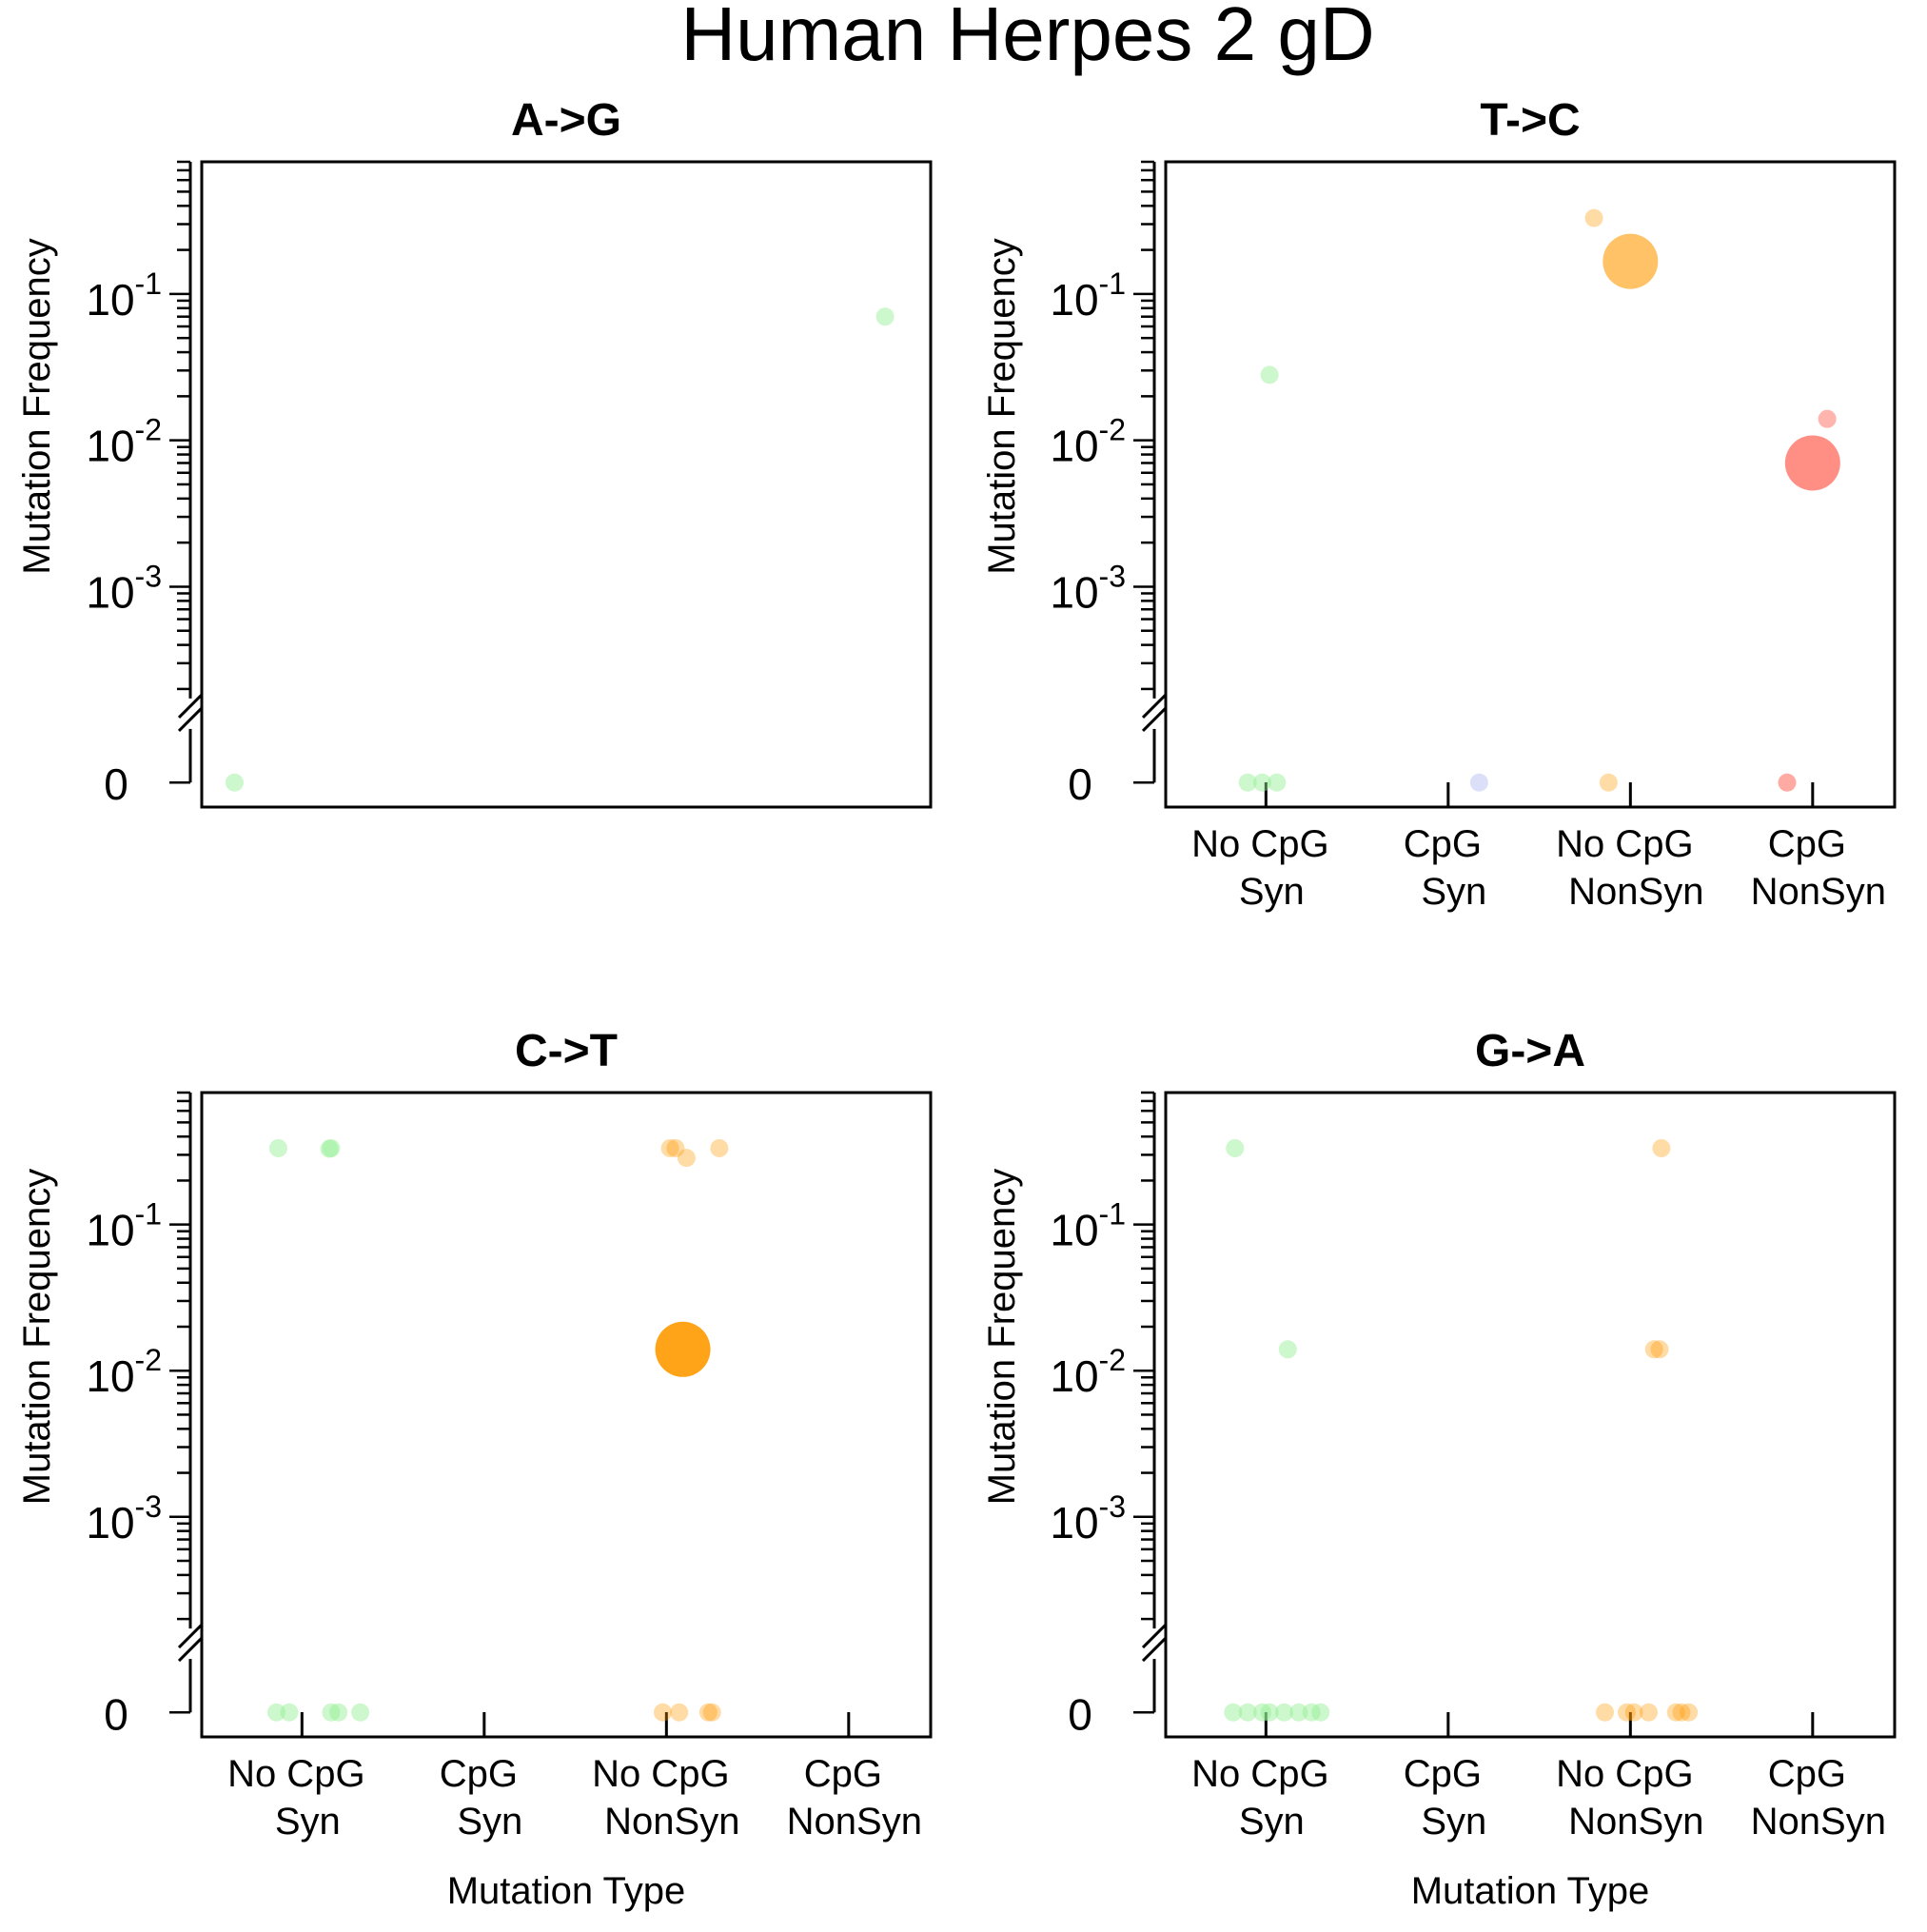 Image resolution: width=1927 pixels, height=1932 pixels. Describe the element at coordinates (566, 120) in the screenshot. I see `panel-title: A->G` at that location.